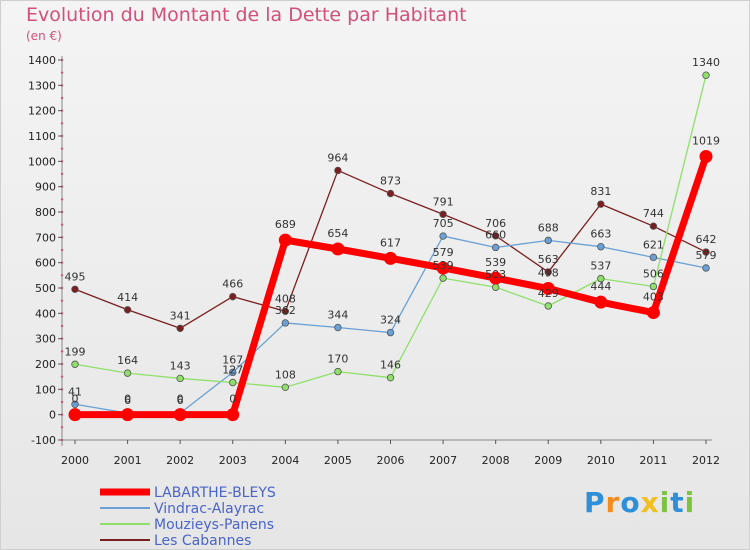 Image resolution: width=750 pixels, height=550 pixels. Describe the element at coordinates (496, 460) in the screenshot. I see `x-tick-label: 2008` at that location.